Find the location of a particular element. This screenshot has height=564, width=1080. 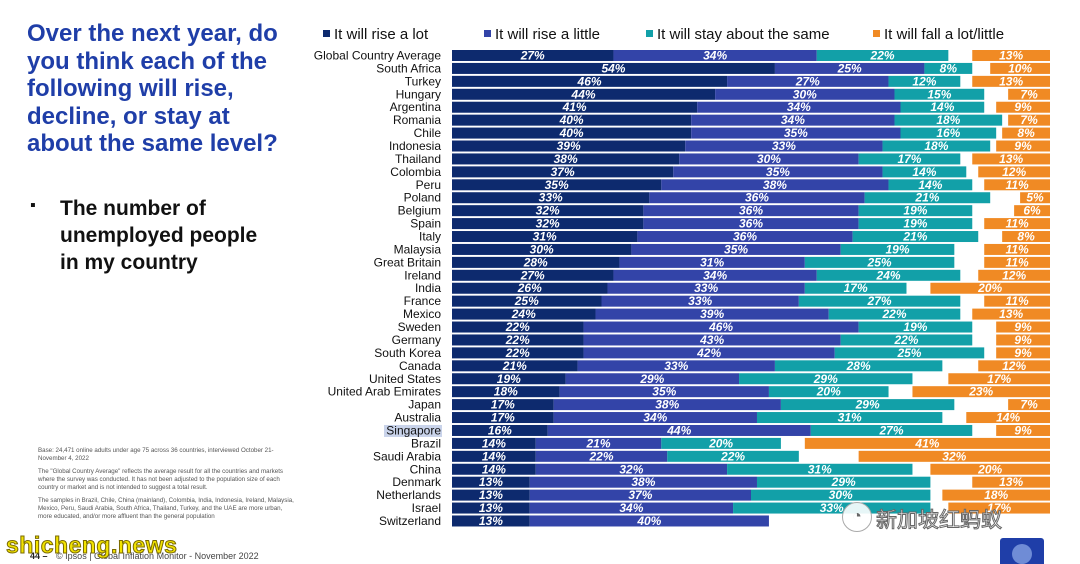

category-label: Switzerland is located at coordinates (410, 521).